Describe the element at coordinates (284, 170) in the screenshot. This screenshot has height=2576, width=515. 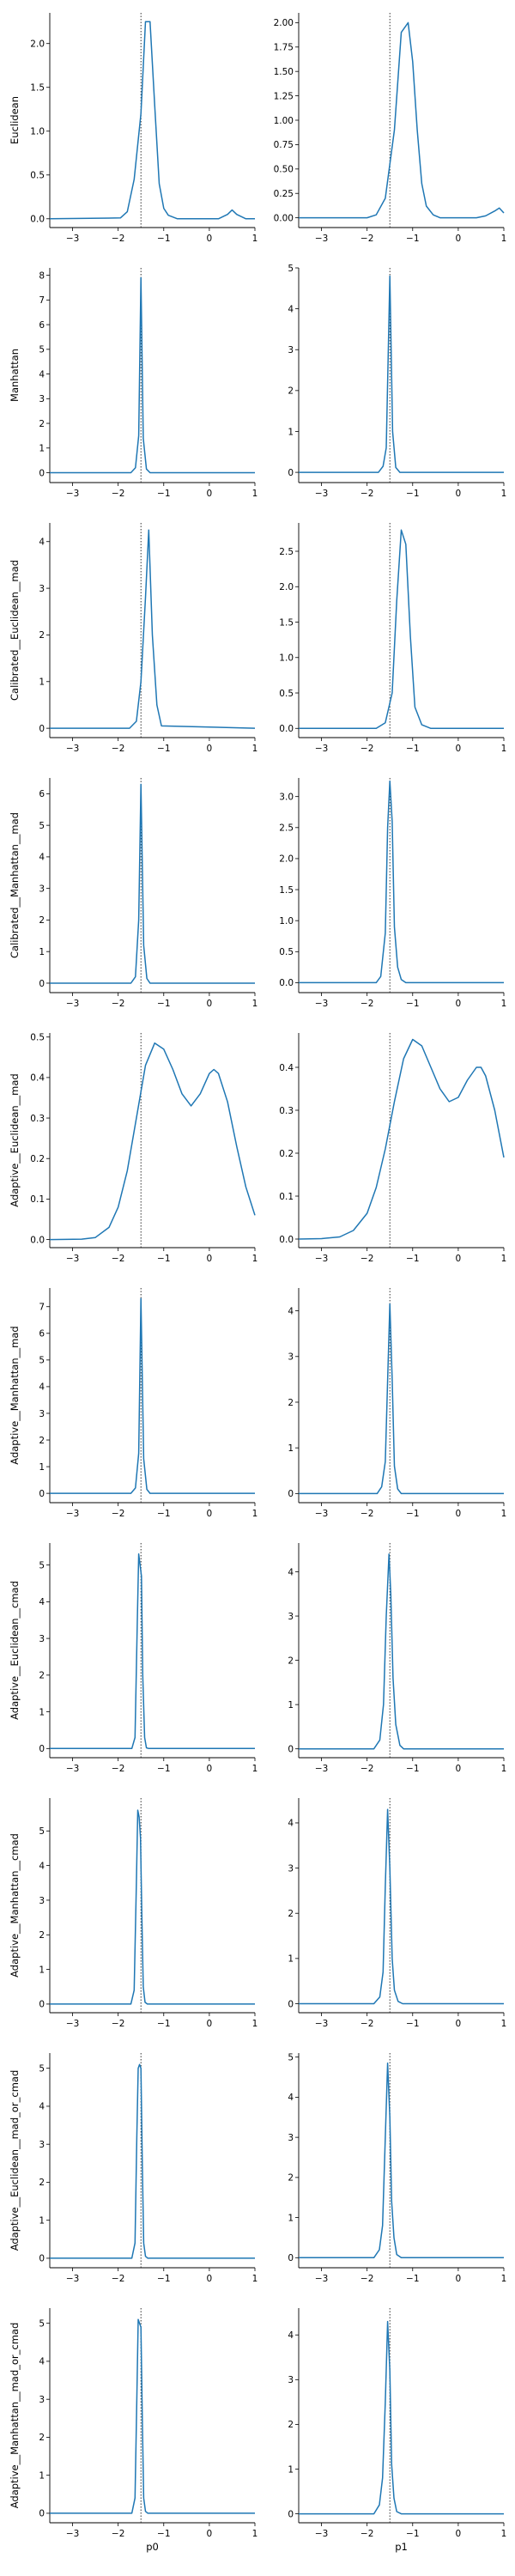
I see `y-tick-label: 0.50` at that location.